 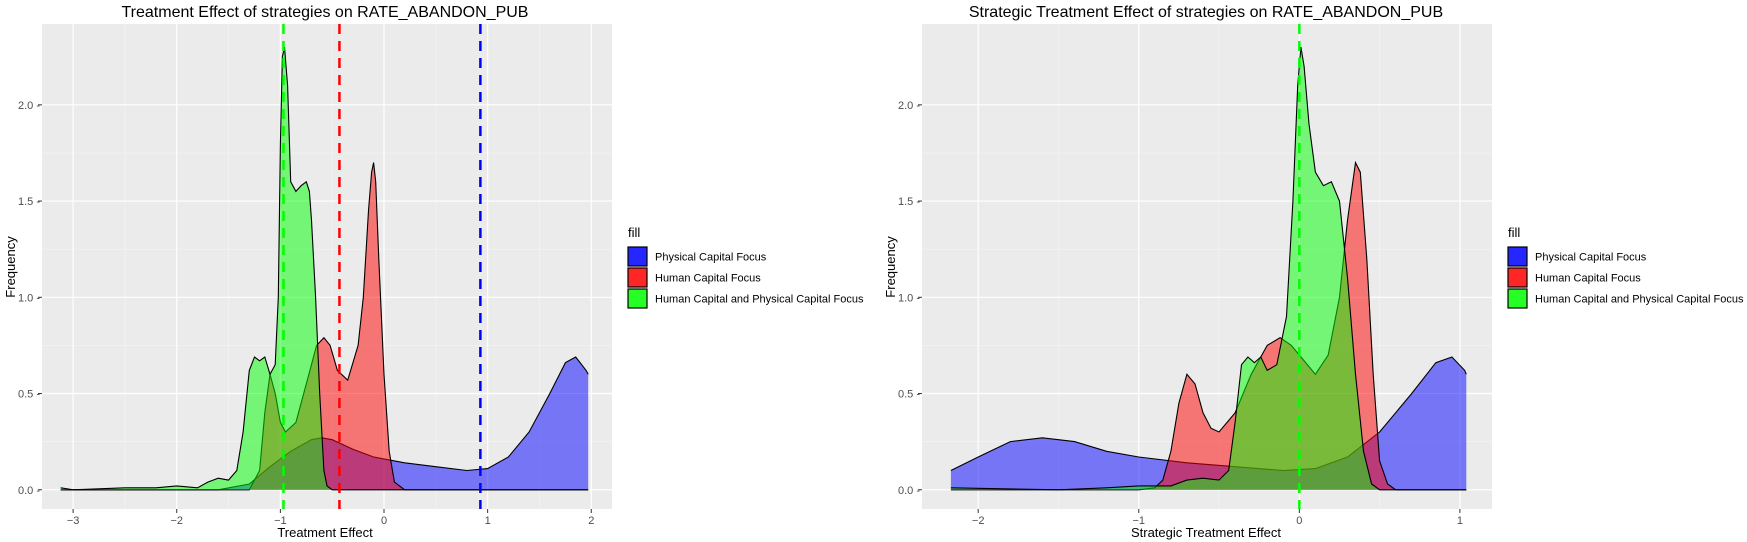 What do you see at coordinates (1208, 423) in the screenshot?
I see `density-area-physical-capital-focus` at bounding box center [1208, 423].